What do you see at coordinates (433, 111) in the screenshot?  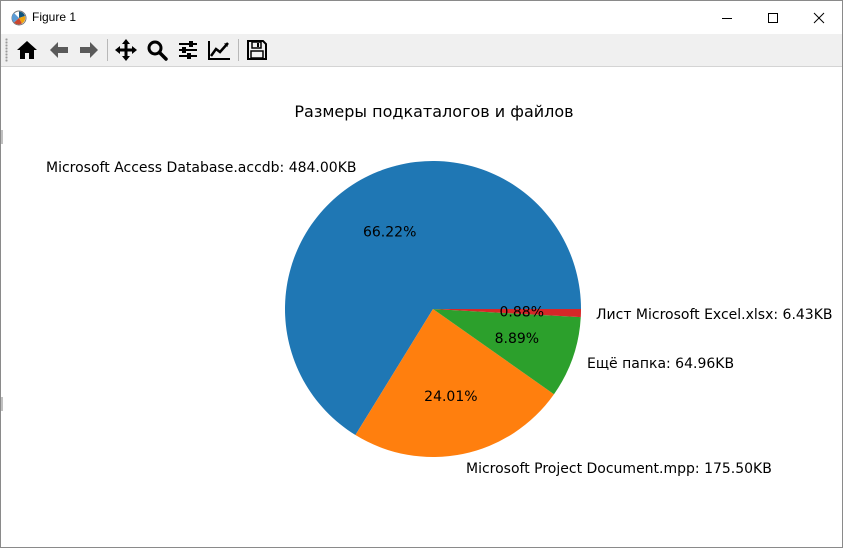 I see `chart-title: Размеры подкаталогов и файлов` at bounding box center [433, 111].